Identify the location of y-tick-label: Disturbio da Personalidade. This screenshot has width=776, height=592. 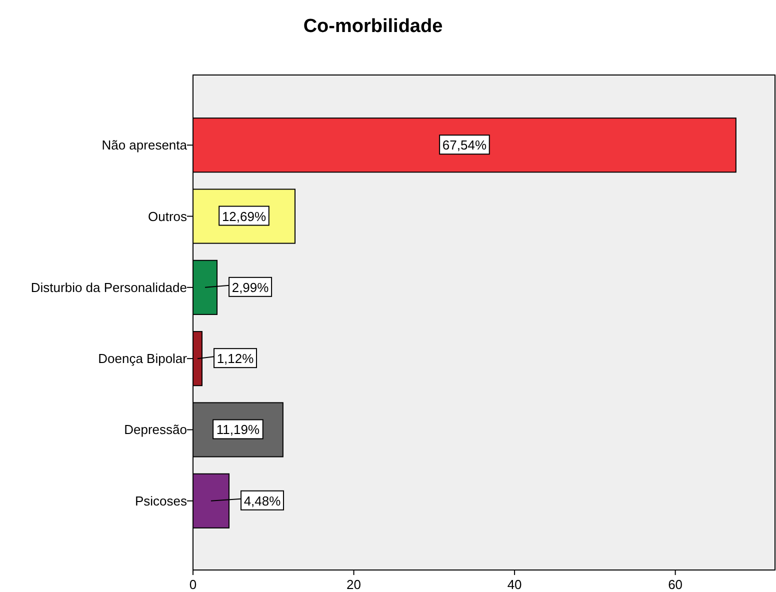
(108, 287).